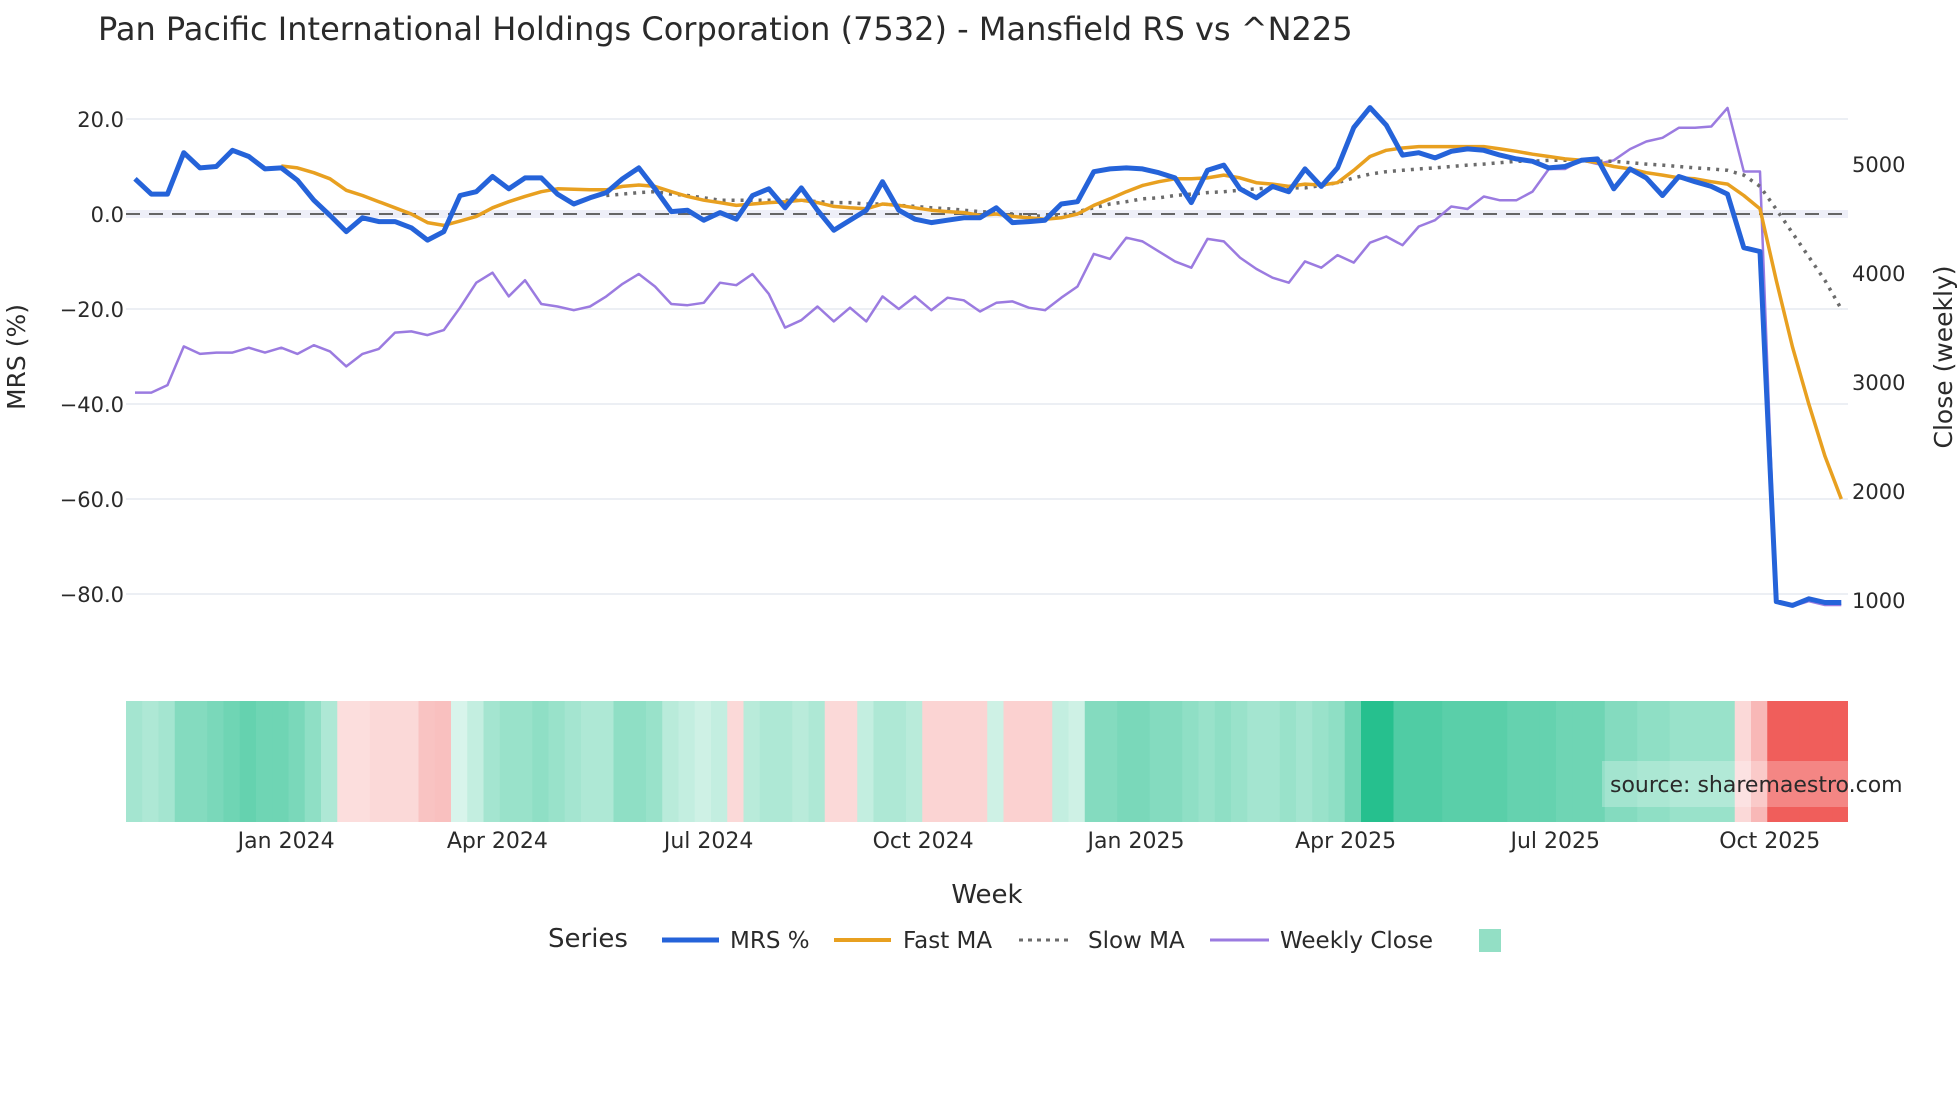 The width and height of the screenshot is (1960, 1102). I want to click on series-line-slow-ma, so click(1224, 234).